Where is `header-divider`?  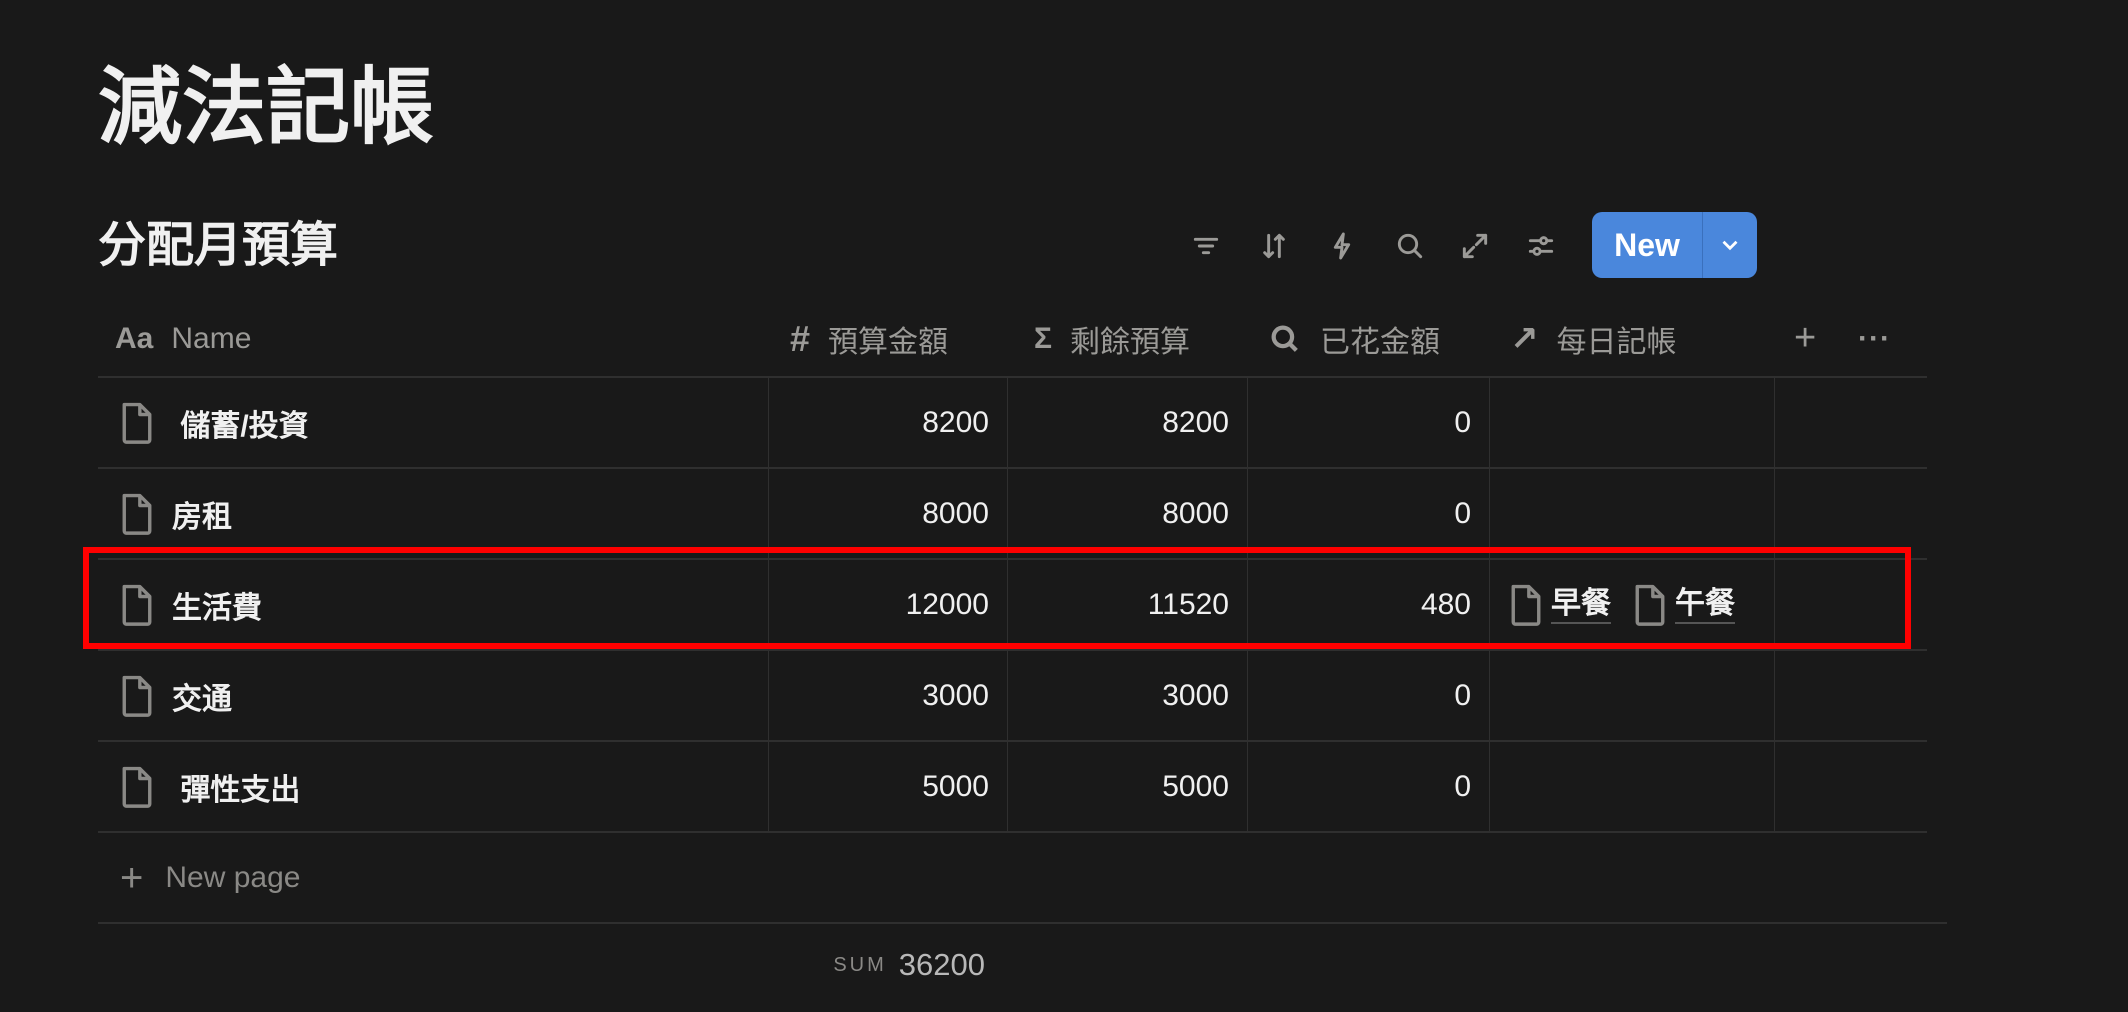
header-divider is located at coordinates (1012, 377).